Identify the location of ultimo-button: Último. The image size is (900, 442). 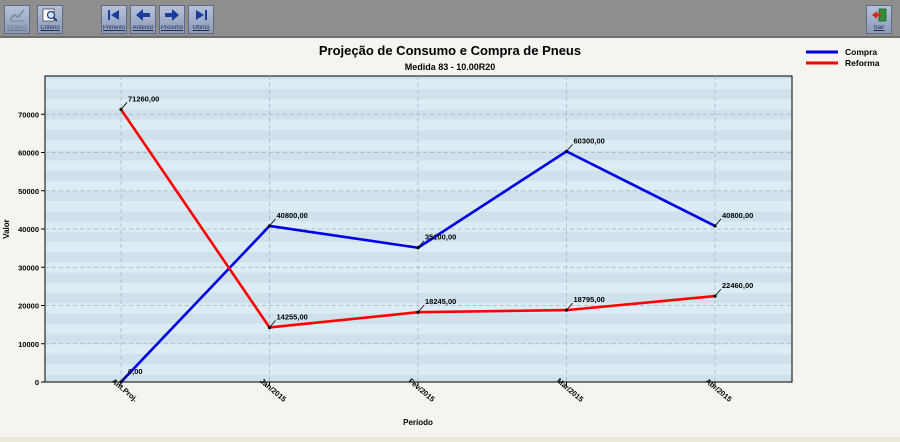
(201, 19).